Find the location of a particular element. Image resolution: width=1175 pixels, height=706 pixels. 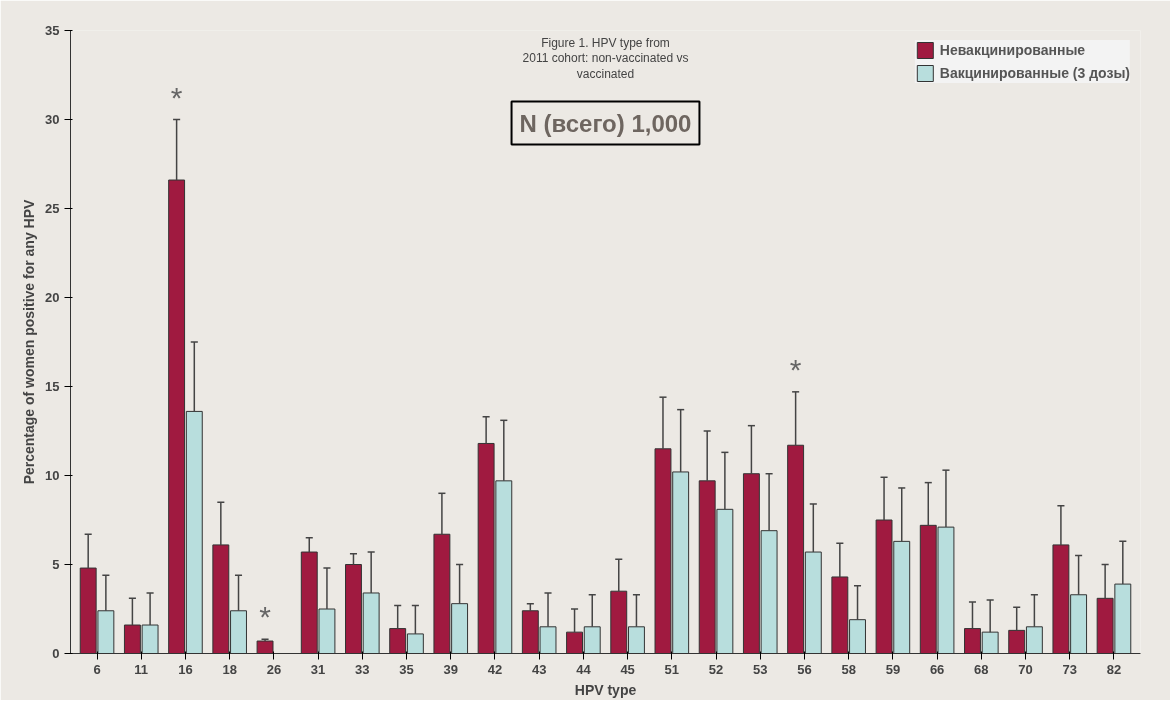

y-tick-label: 35 is located at coordinates (52, 30).